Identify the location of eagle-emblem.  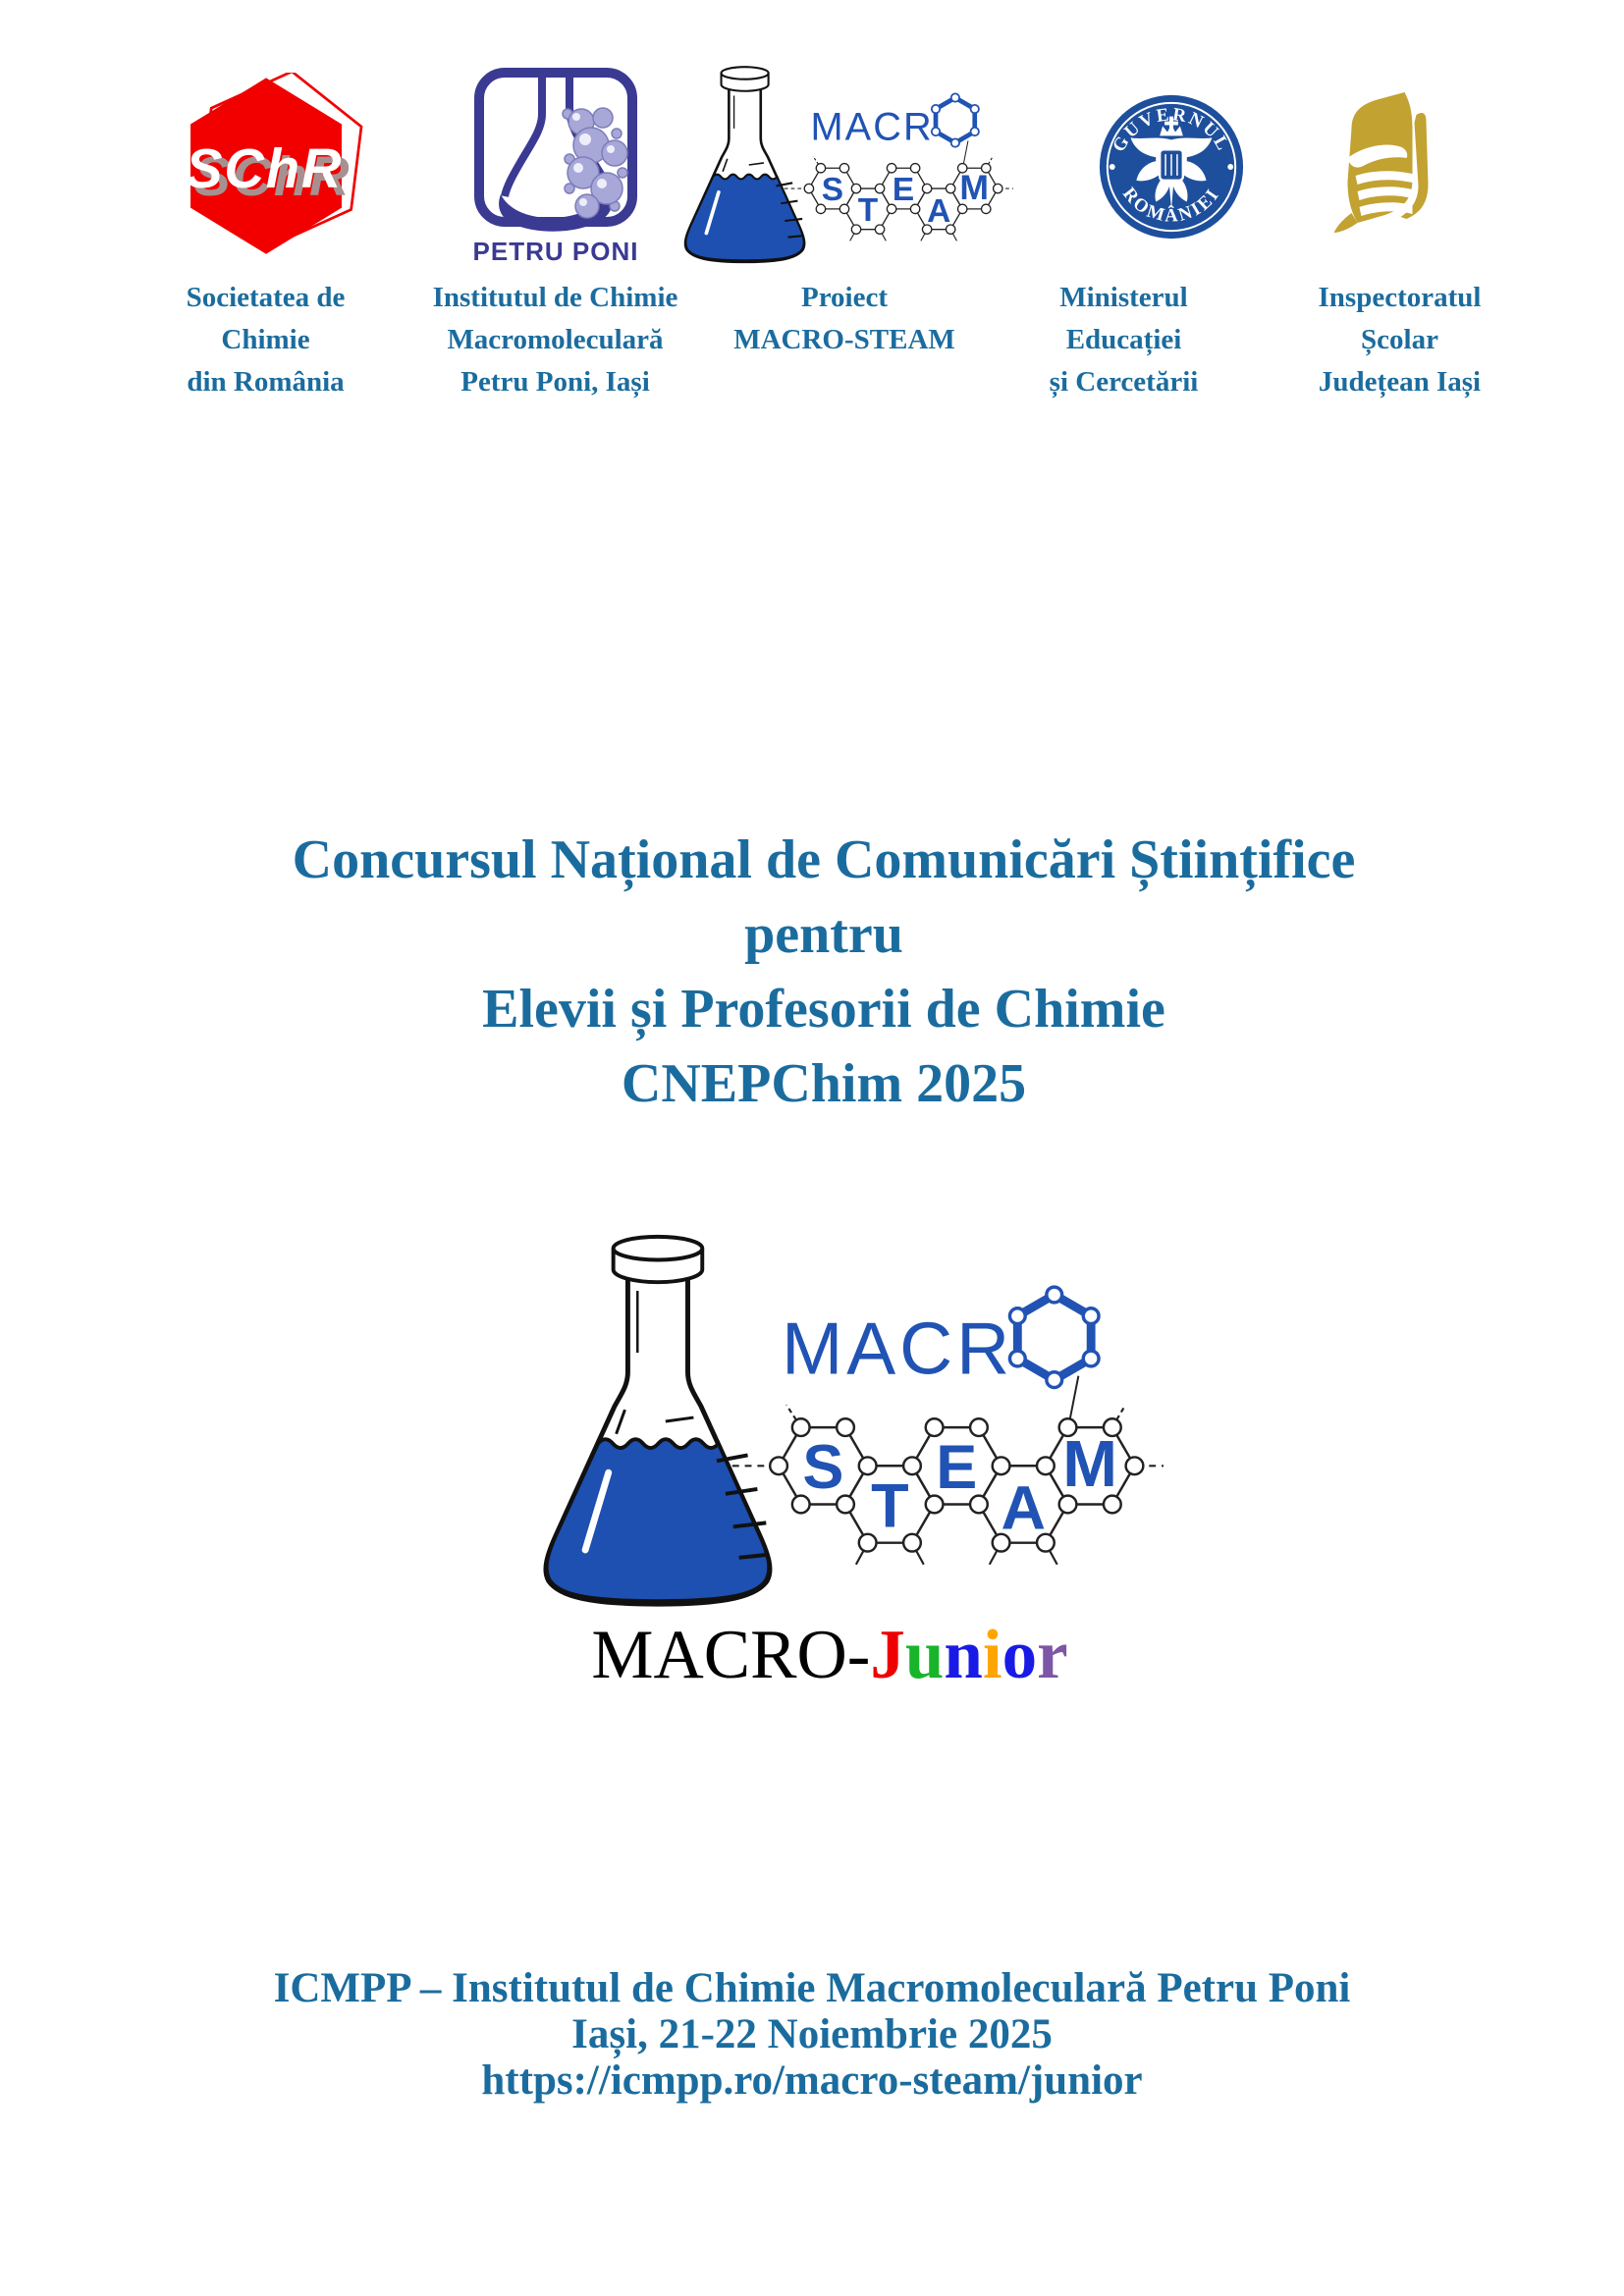
(1171, 163).